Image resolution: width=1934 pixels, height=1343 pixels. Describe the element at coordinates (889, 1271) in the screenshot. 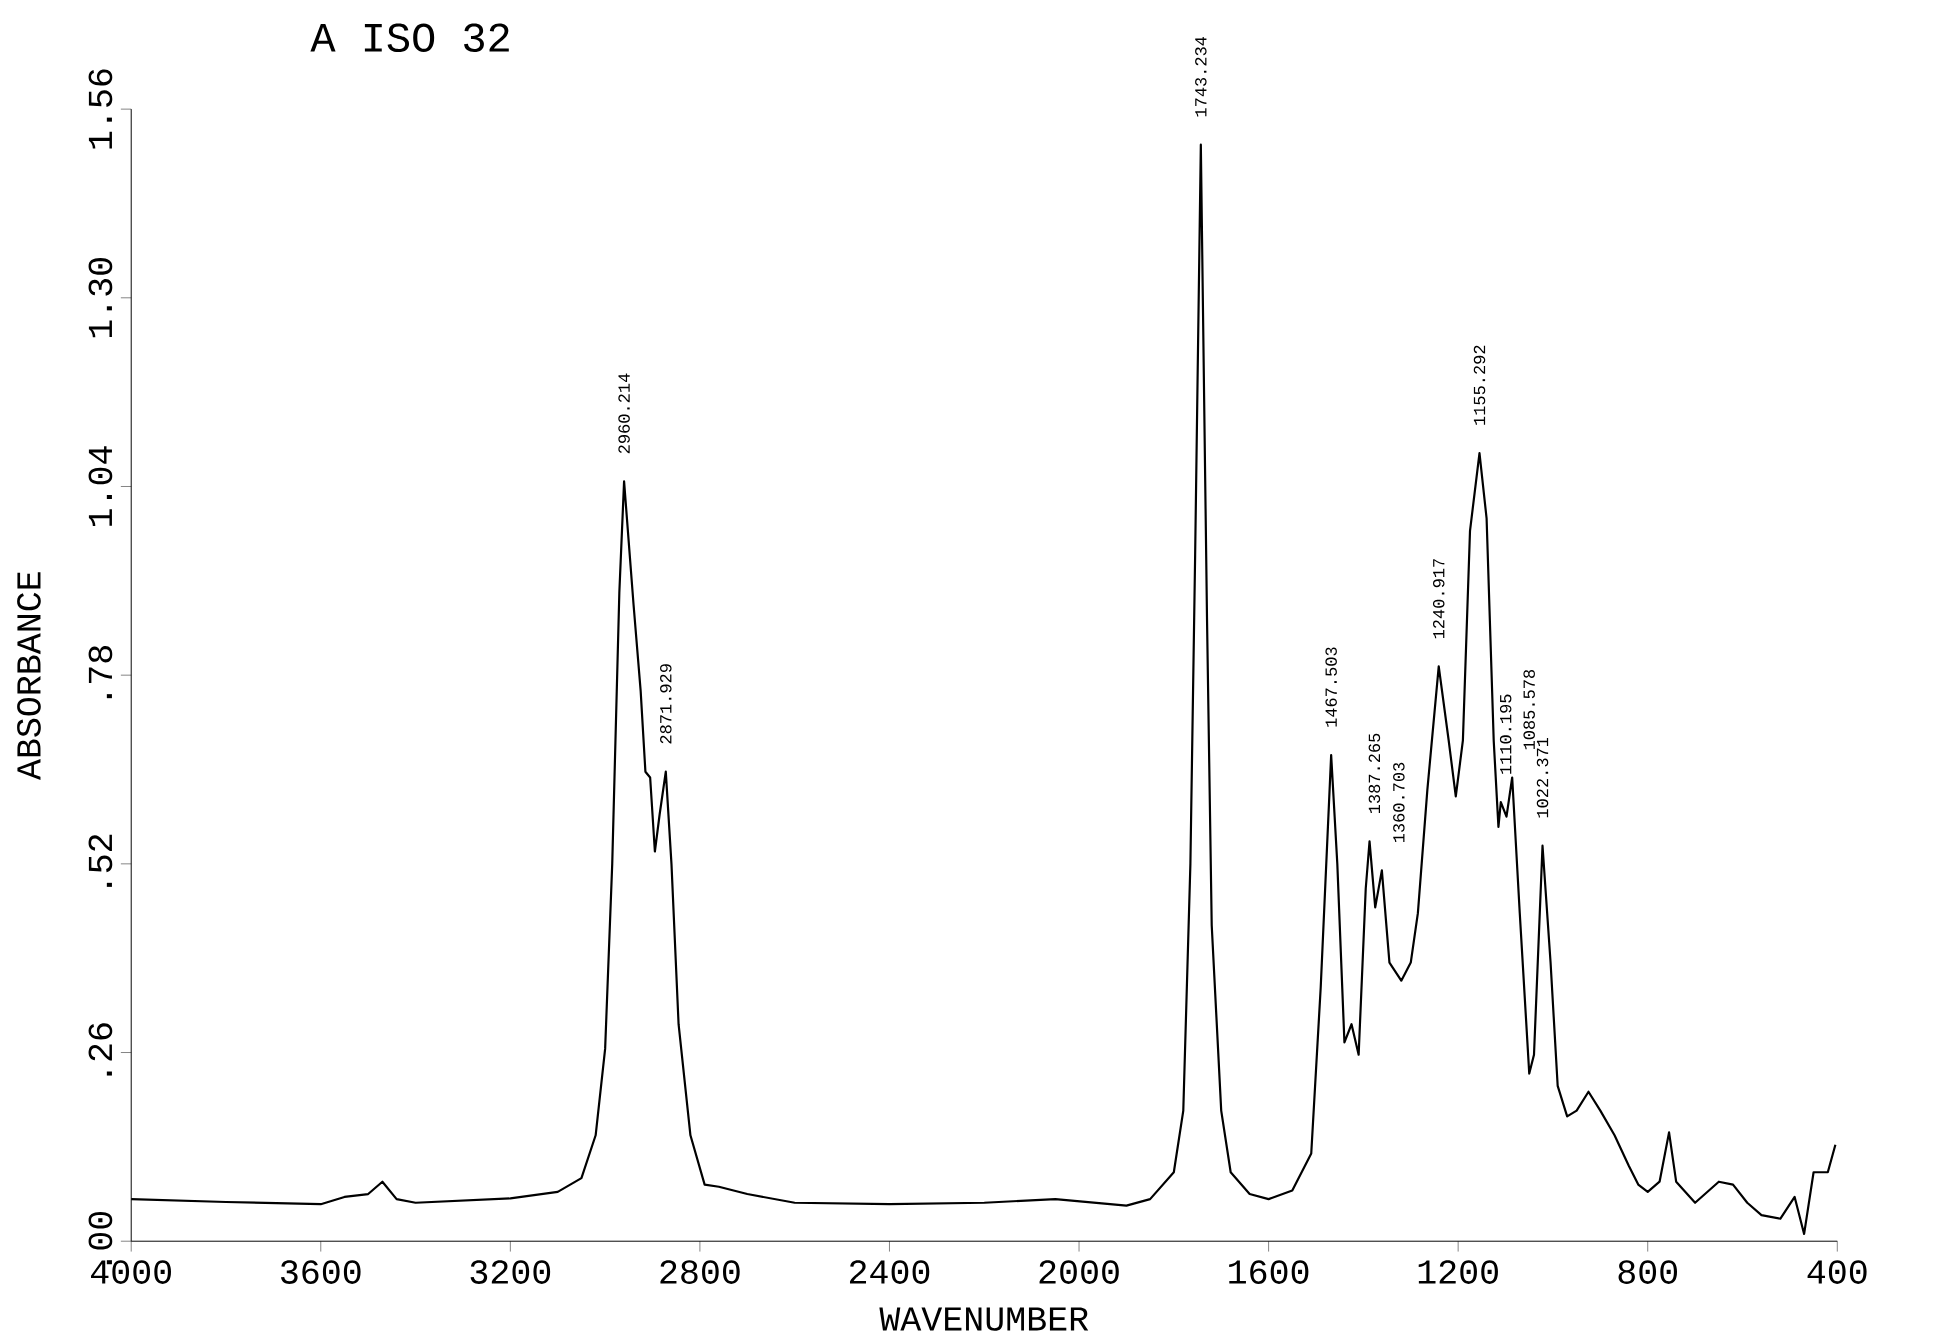

I see `x-tick-label: 2400` at that location.